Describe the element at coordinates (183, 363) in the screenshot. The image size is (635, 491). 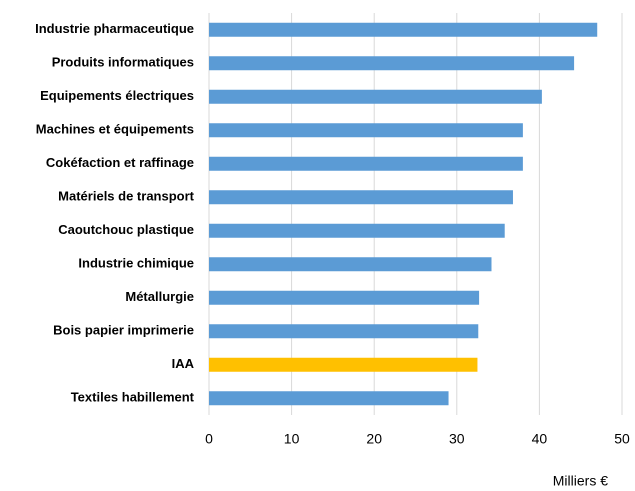
I see `y-tick-label: IAA` at that location.